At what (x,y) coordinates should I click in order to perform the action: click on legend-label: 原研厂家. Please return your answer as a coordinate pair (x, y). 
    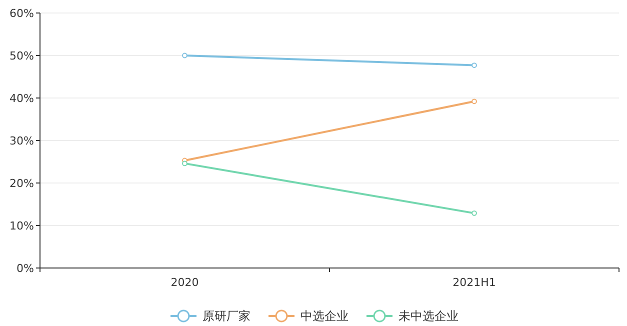
    Looking at the image, I should click on (226, 316).